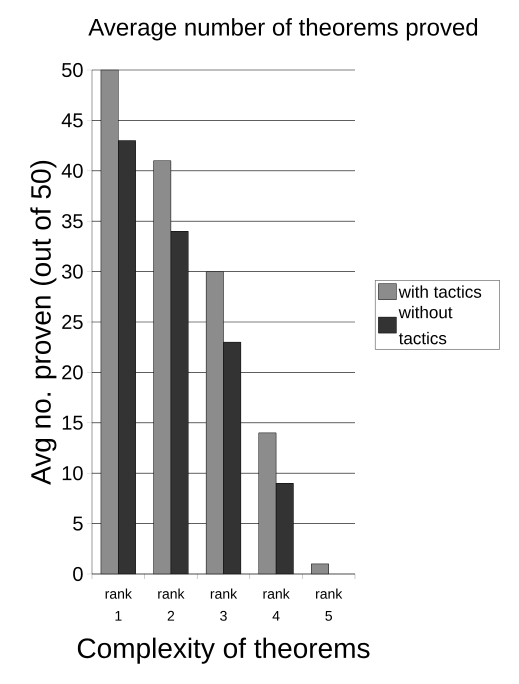 The height and width of the screenshot is (684, 519). Describe the element at coordinates (440, 291) in the screenshot. I see `legend-label: with tactics` at that location.